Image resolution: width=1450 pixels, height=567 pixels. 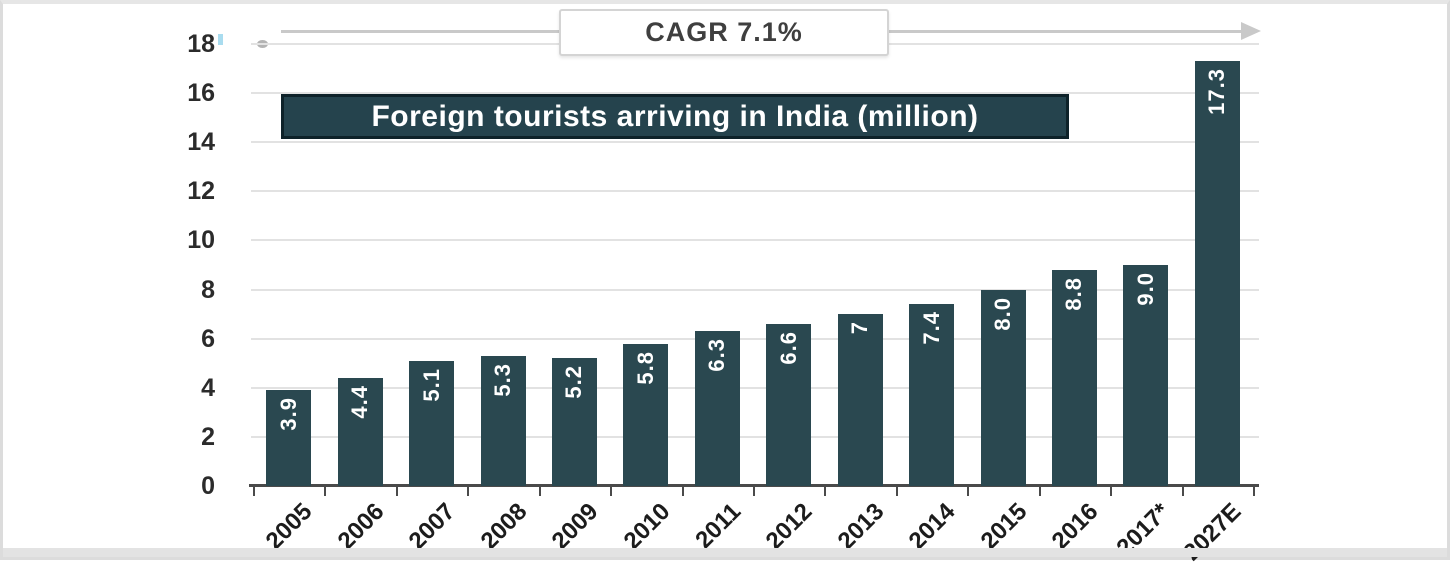 What do you see at coordinates (208, 486) in the screenshot?
I see `y-axis-label: 0` at bounding box center [208, 486].